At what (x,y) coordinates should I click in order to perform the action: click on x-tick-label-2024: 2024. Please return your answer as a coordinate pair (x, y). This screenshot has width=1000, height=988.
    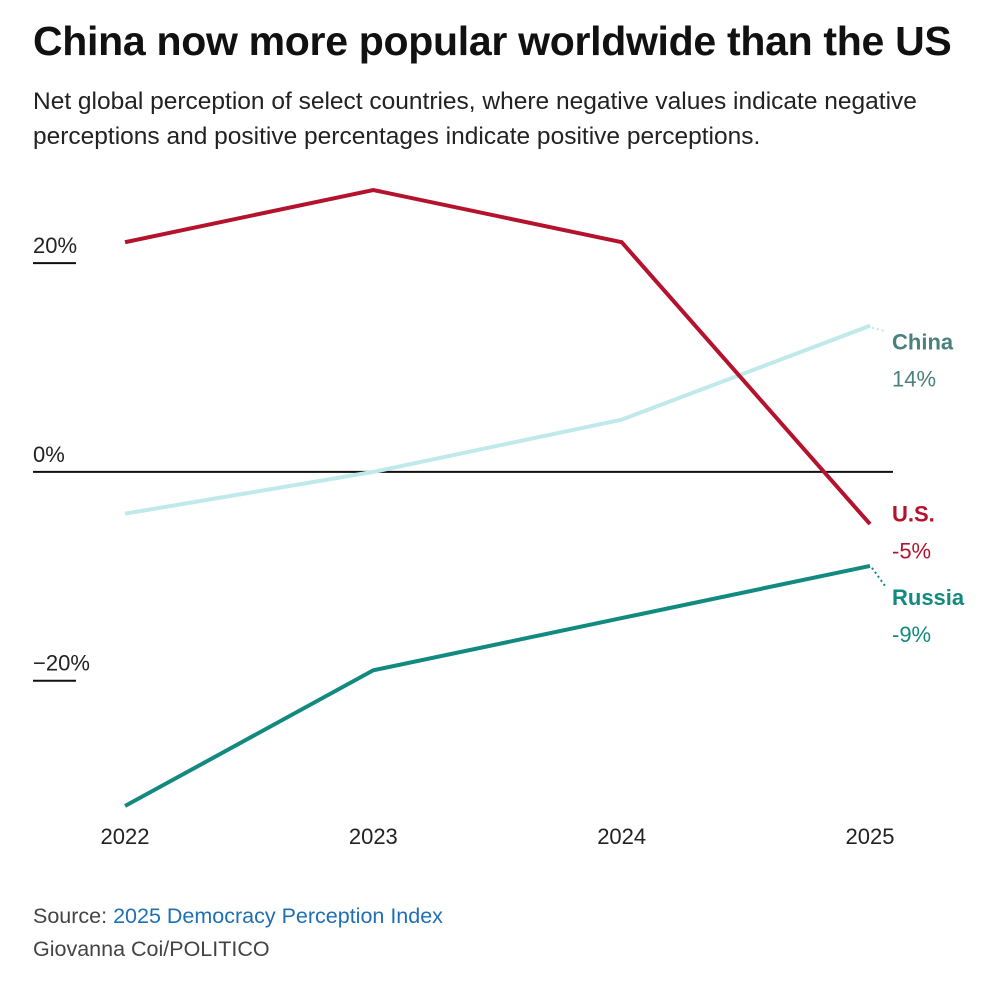
    Looking at the image, I should click on (621, 836).